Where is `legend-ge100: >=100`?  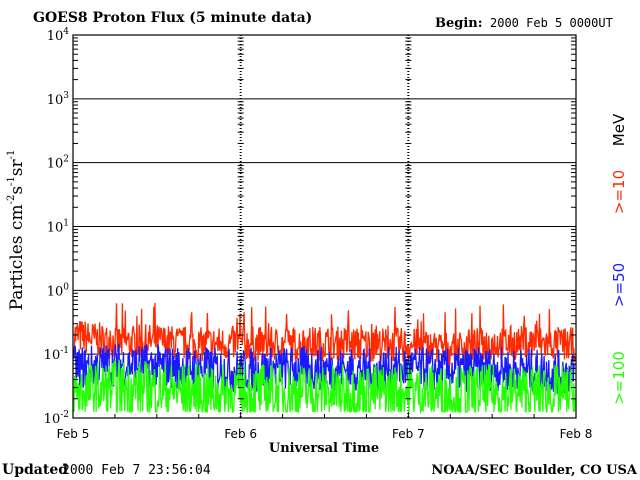 legend-ge100: >=100 is located at coordinates (619, 378).